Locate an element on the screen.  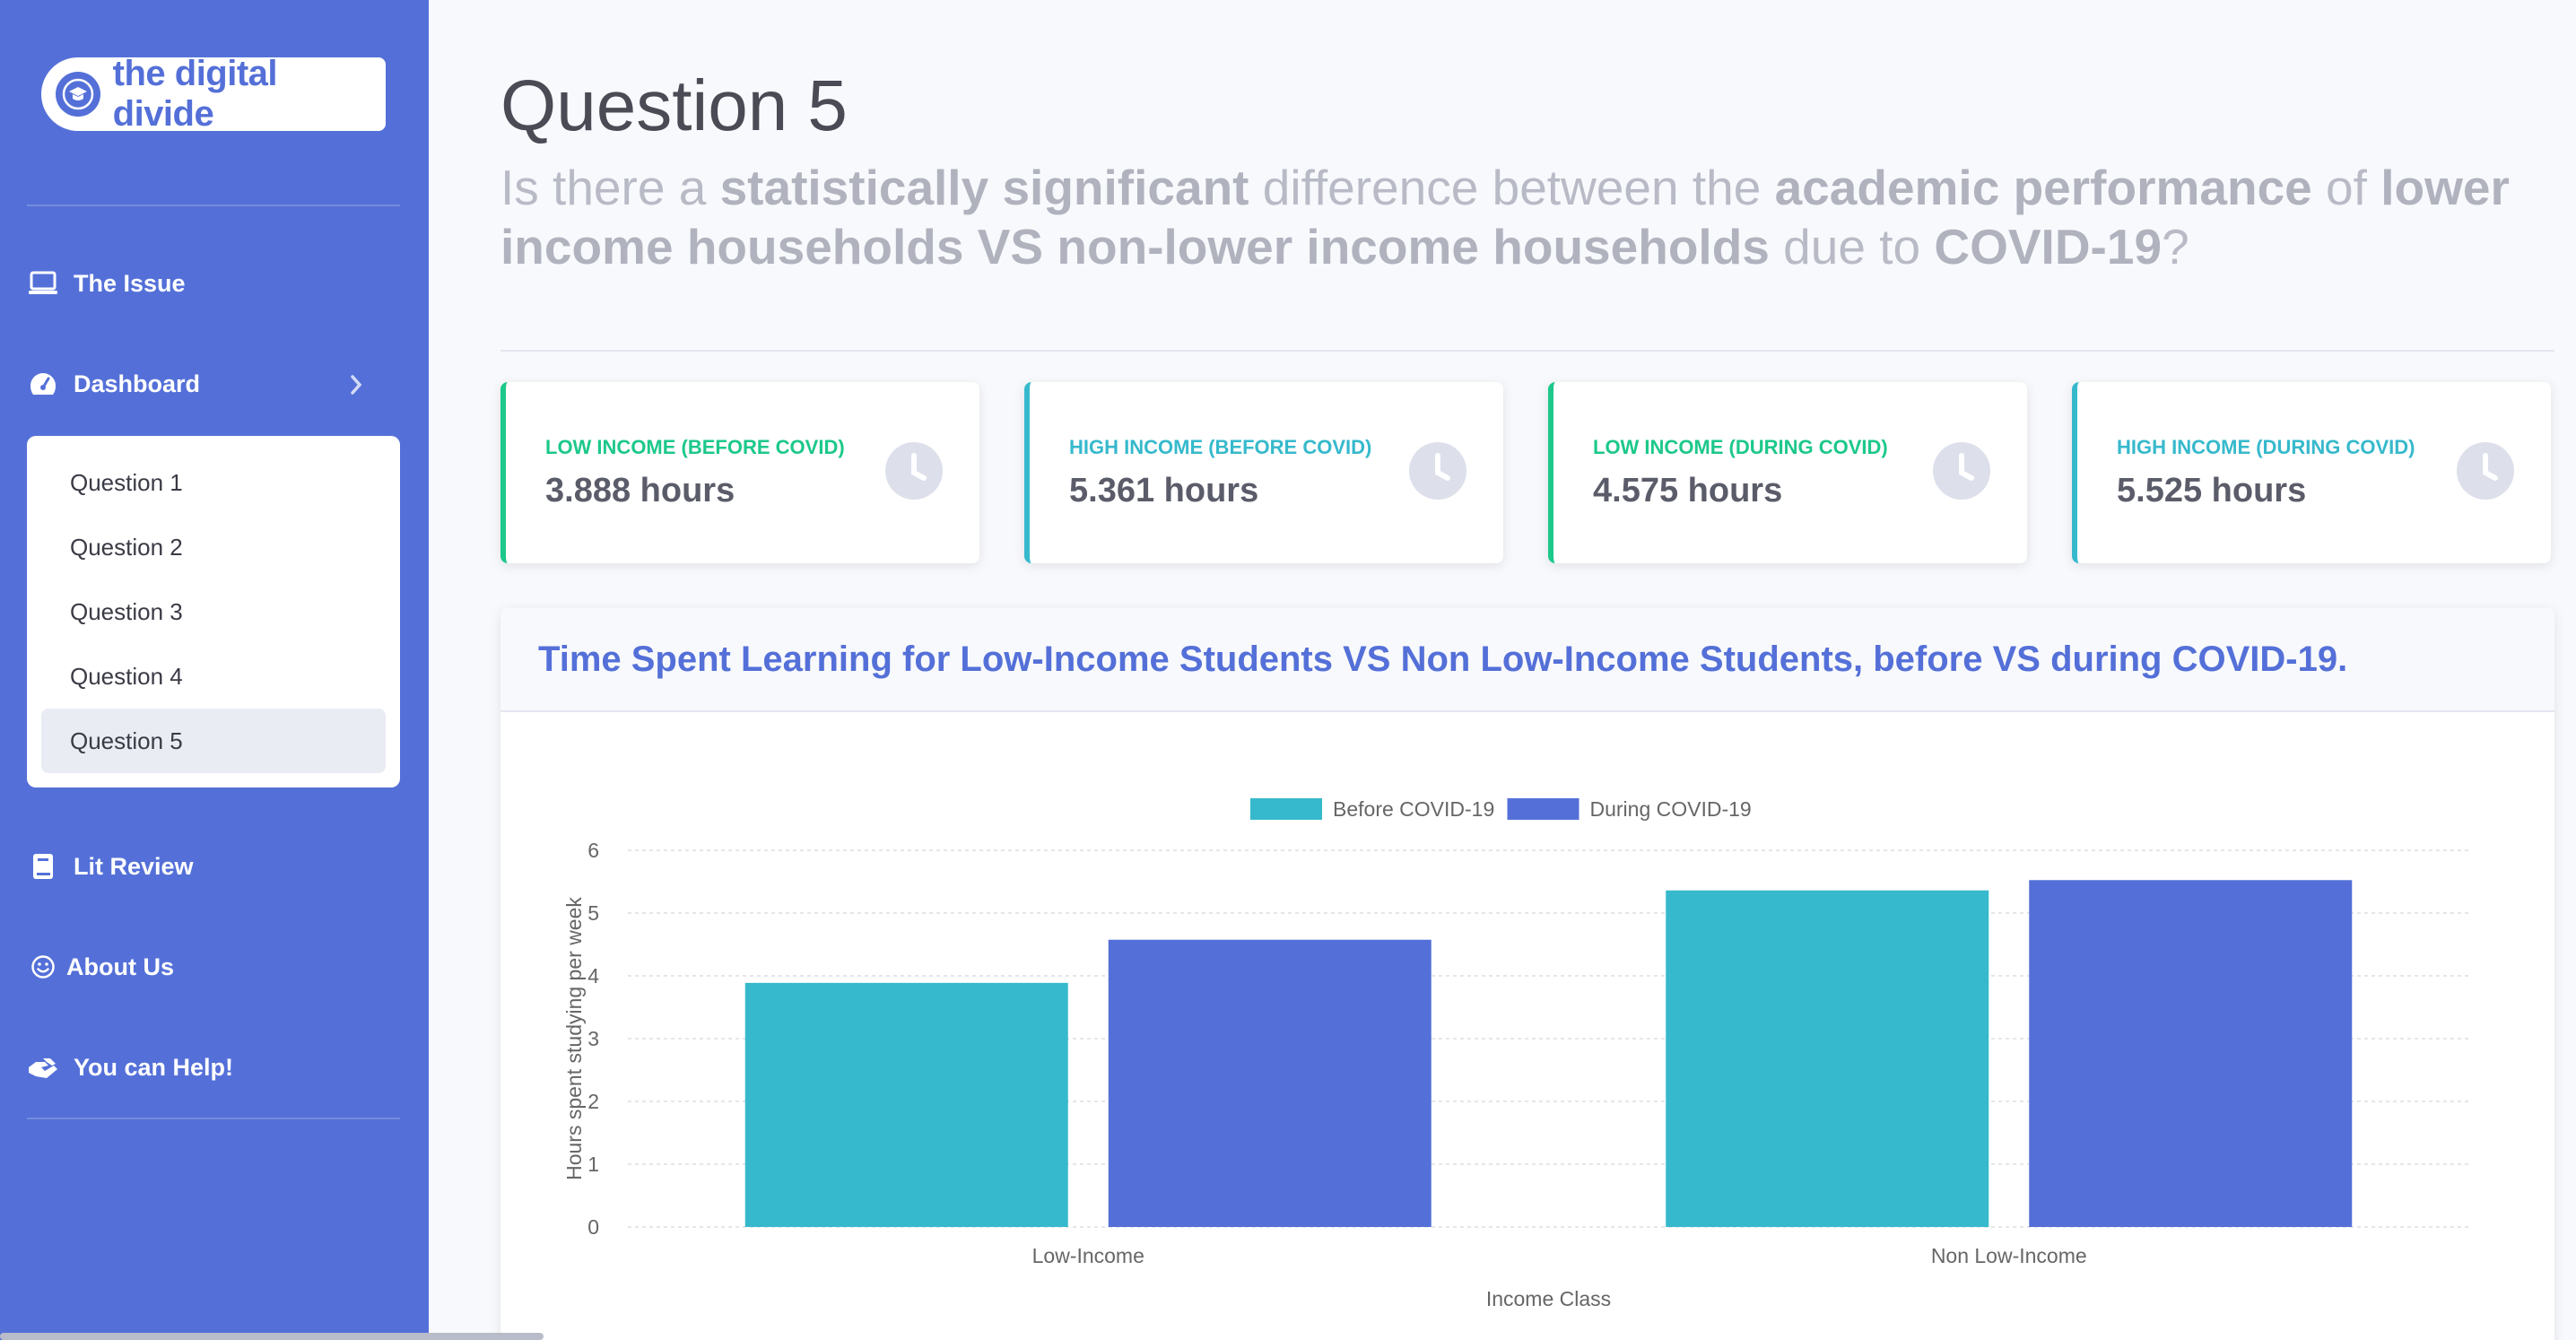
y-tick-label: 4 is located at coordinates (593, 976).